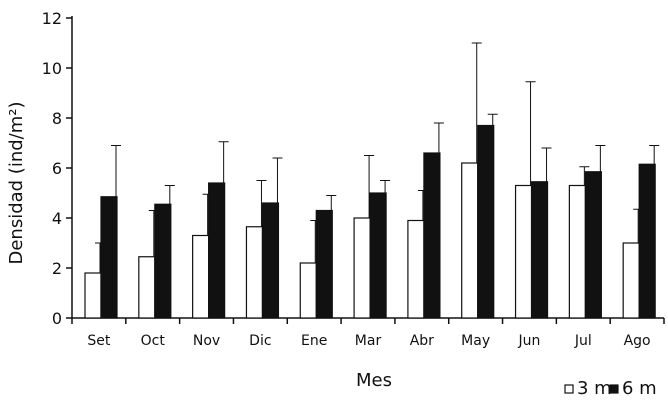 The height and width of the screenshot is (402, 668). I want to click on y-tick-label: 8, so click(57, 118).